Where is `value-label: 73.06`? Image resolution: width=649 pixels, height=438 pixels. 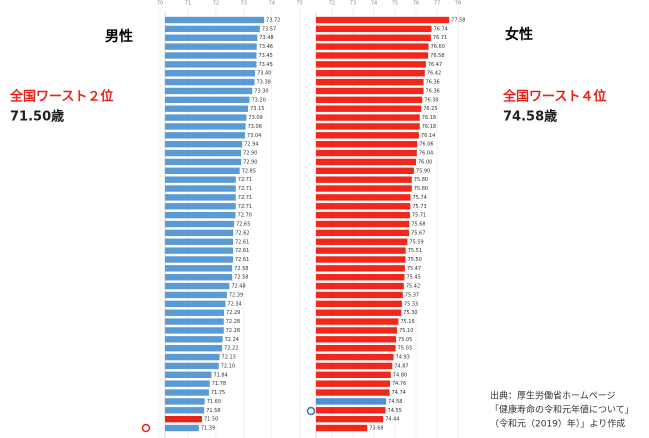 value-label: 73.06 is located at coordinates (255, 127).